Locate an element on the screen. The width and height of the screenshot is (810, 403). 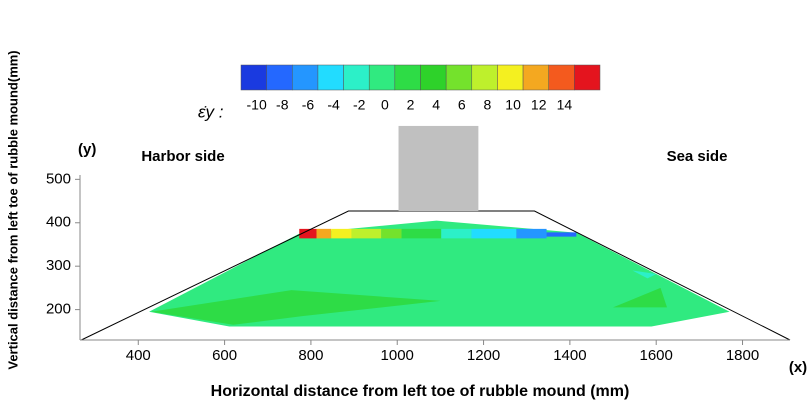
y-axis-name: (y) is located at coordinates (87, 149).